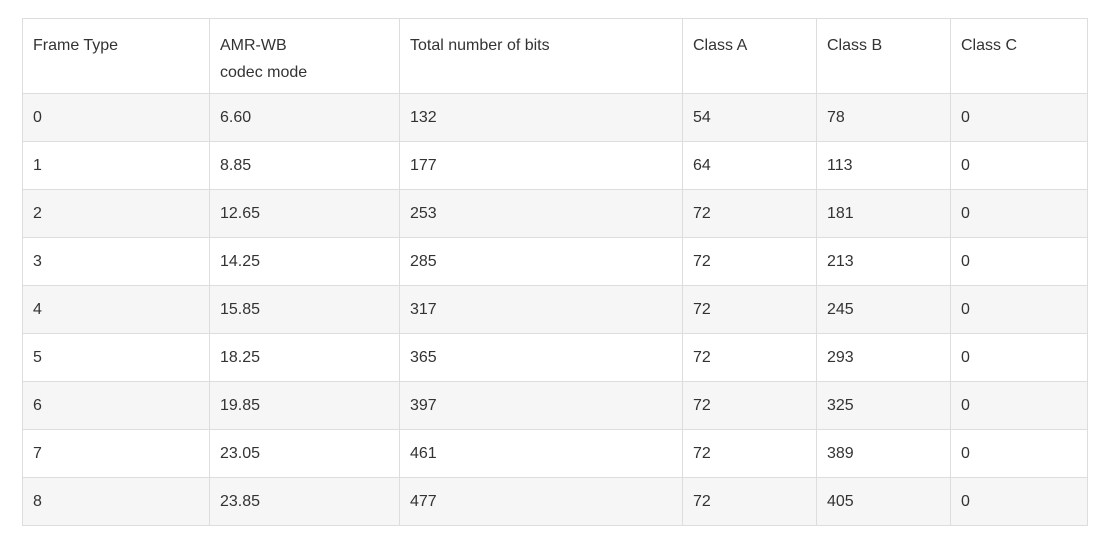  I want to click on cell-total-bits: 317, so click(541, 309).